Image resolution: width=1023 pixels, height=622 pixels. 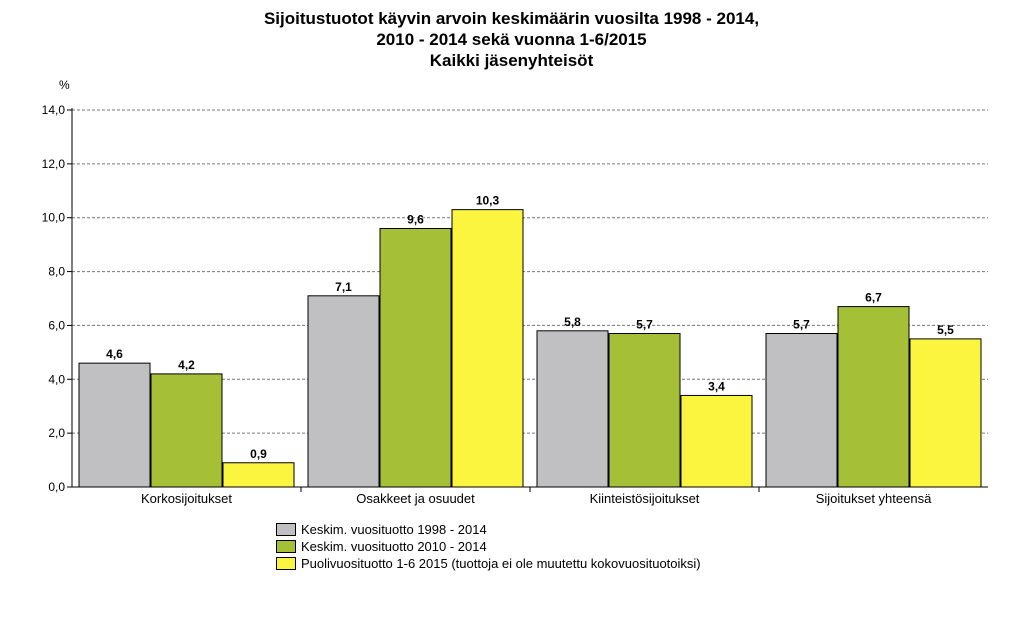 I want to click on y-axis-label: %, so click(x=64, y=85).